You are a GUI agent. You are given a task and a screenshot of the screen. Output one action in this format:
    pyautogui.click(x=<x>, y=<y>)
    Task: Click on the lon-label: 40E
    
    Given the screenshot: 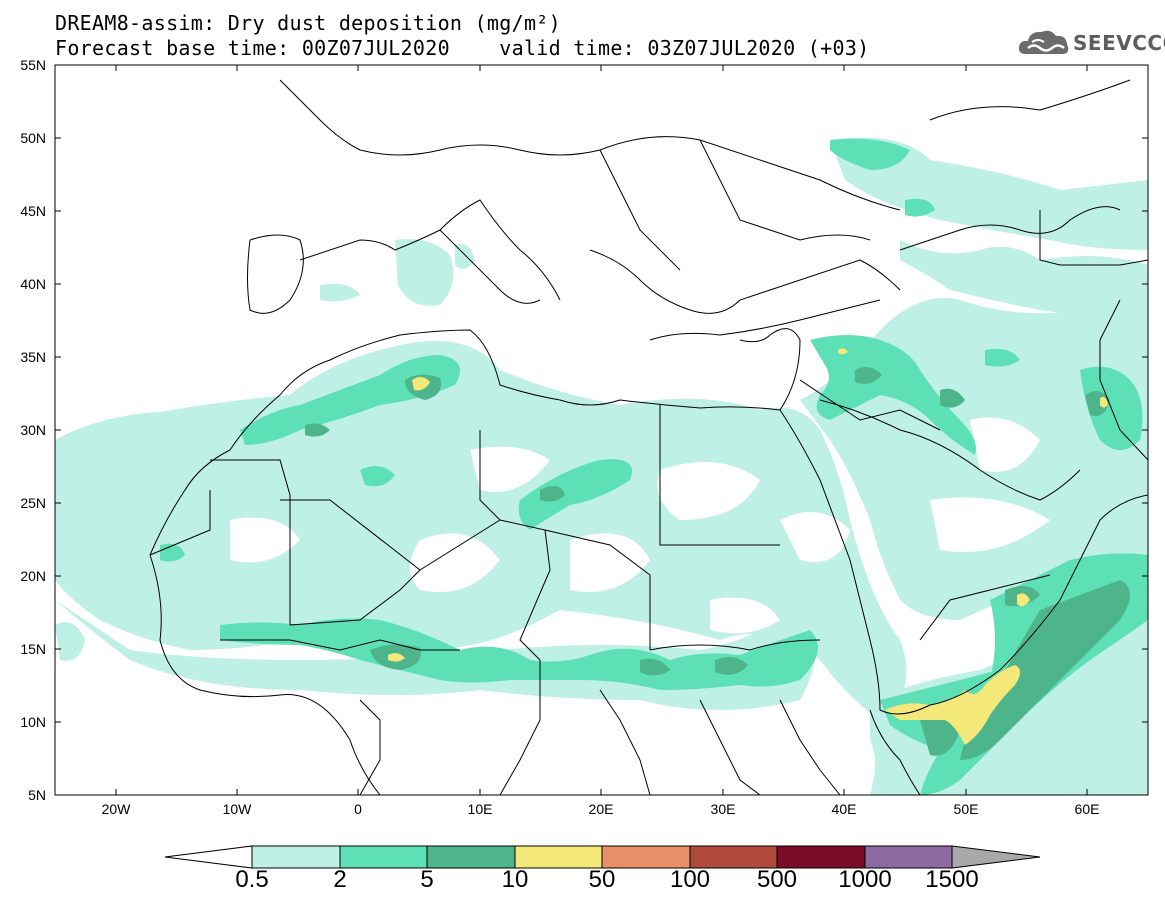 What is the action you would take?
    pyautogui.click(x=844, y=809)
    